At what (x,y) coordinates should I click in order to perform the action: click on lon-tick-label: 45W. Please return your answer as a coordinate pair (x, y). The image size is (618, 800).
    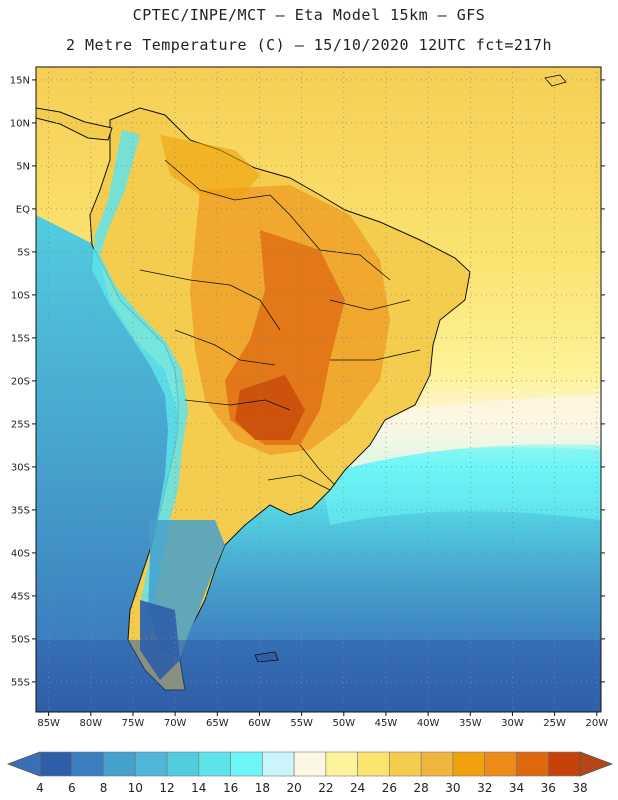
    Looking at the image, I should click on (386, 723).